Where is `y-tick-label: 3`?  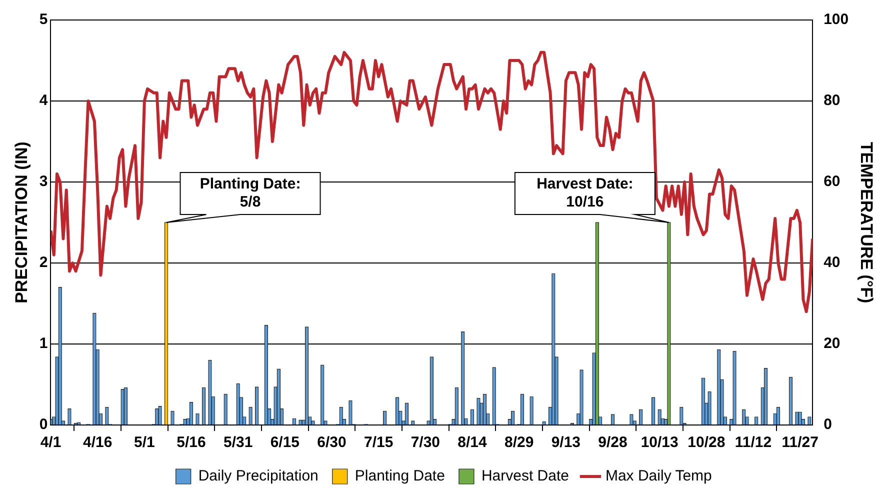 y-tick-label: 3 is located at coordinates (43, 181).